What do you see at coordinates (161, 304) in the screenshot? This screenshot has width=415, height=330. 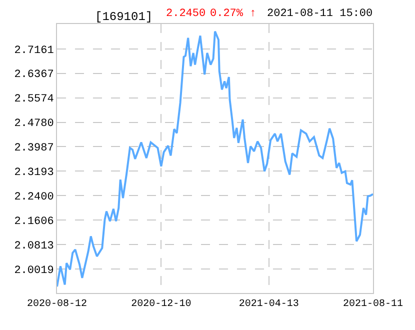 I see `x-tick-label: 2020-12-10` at bounding box center [161, 304].